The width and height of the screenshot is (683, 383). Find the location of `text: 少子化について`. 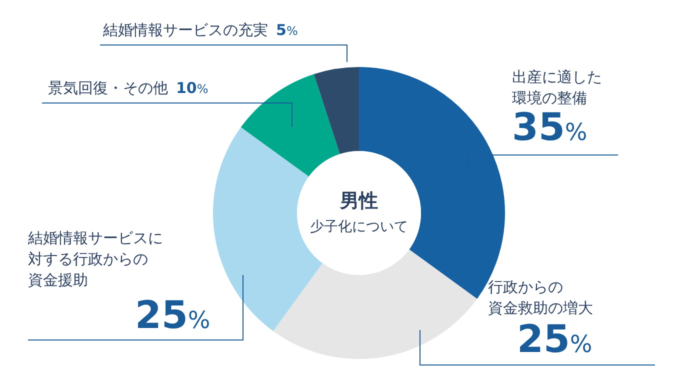

text: 少子化について is located at coordinates (359, 227).